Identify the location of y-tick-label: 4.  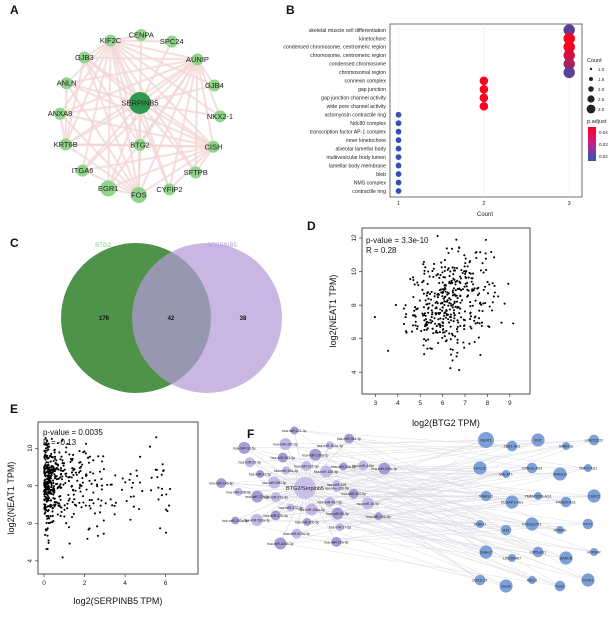
(354, 372).